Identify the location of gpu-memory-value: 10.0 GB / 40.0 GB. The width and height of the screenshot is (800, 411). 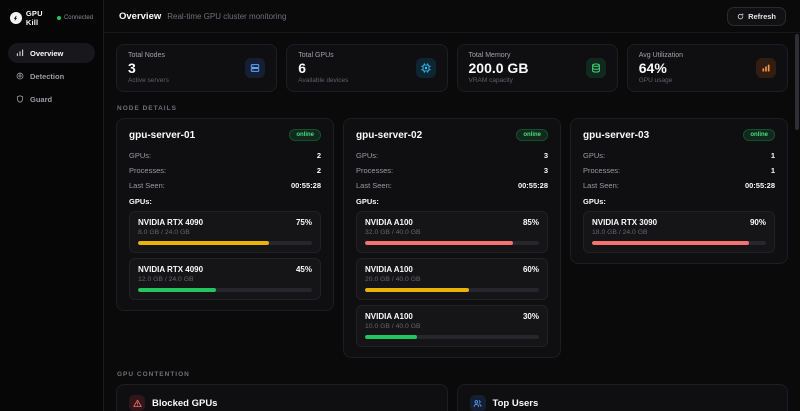
(393, 326).